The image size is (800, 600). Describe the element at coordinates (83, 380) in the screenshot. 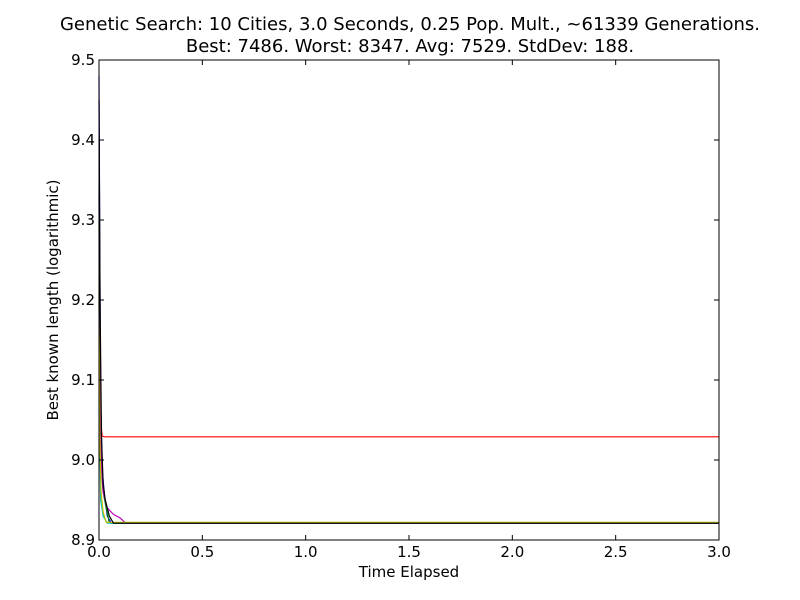

I see `y-tick-label: 9.1` at that location.